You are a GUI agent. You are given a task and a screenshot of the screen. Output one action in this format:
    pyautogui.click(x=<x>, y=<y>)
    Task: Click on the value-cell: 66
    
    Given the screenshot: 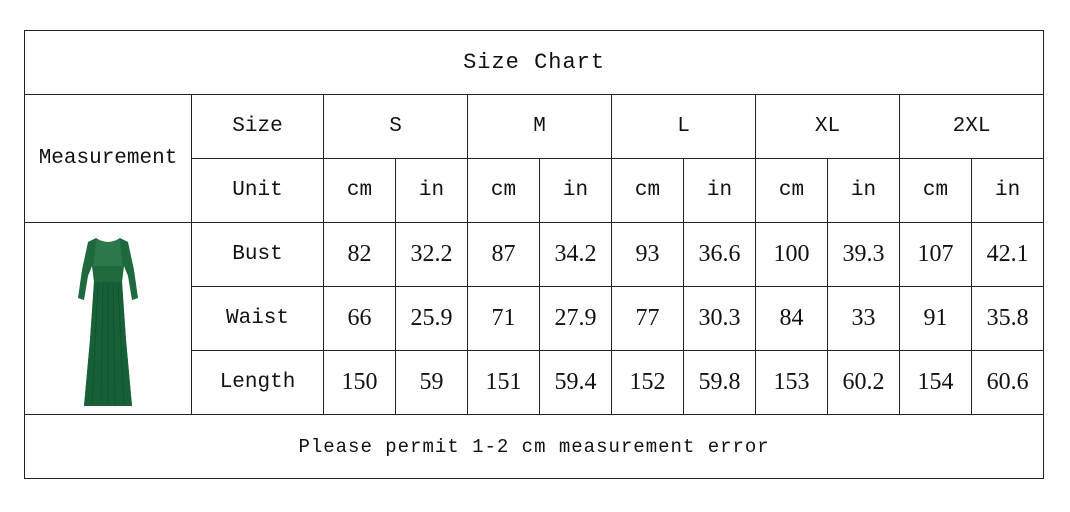 What is the action you would take?
    pyautogui.click(x=359, y=318)
    